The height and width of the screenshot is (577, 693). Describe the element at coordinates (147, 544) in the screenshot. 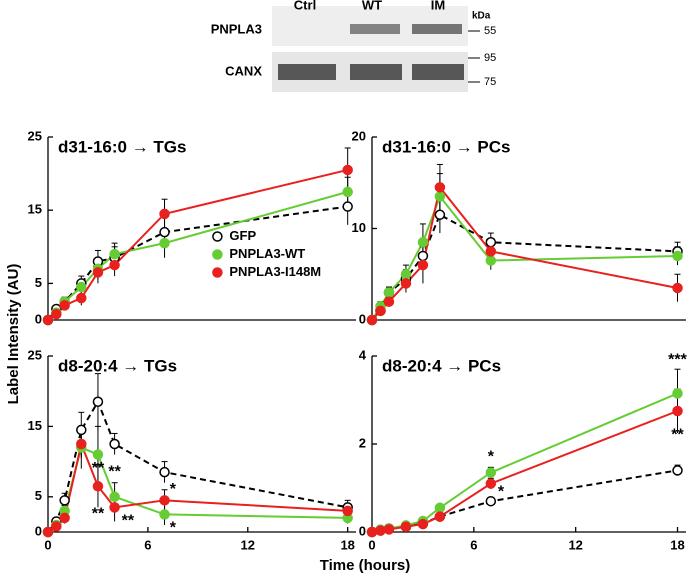

I see `x-tick-label: 6` at that location.